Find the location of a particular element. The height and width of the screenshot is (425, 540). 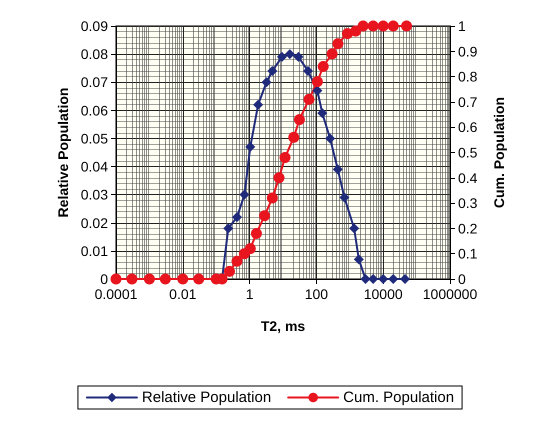

y2-tick-label: 0.9 is located at coordinates (468, 51).